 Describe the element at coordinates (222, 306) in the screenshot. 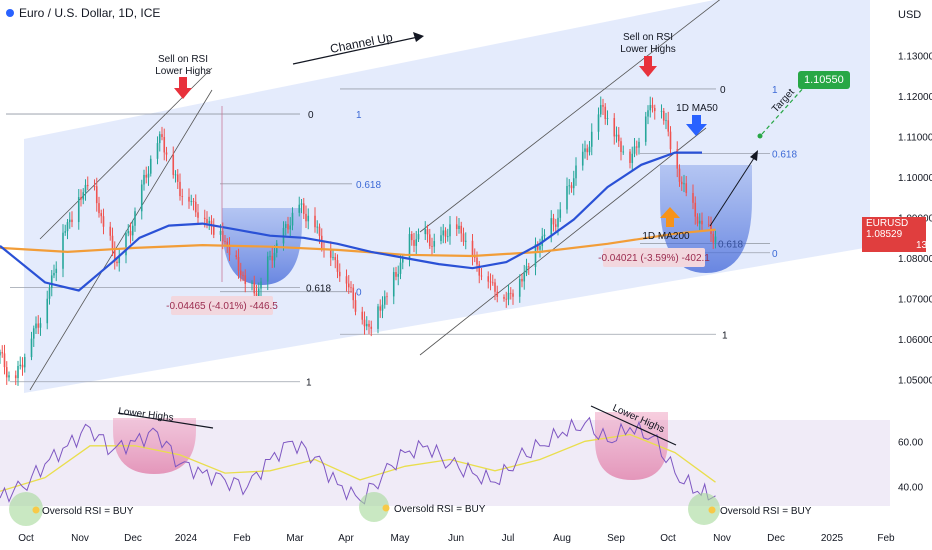

I see `measure-left-label: -0.04465 (-4.01%) -446.5` at that location.